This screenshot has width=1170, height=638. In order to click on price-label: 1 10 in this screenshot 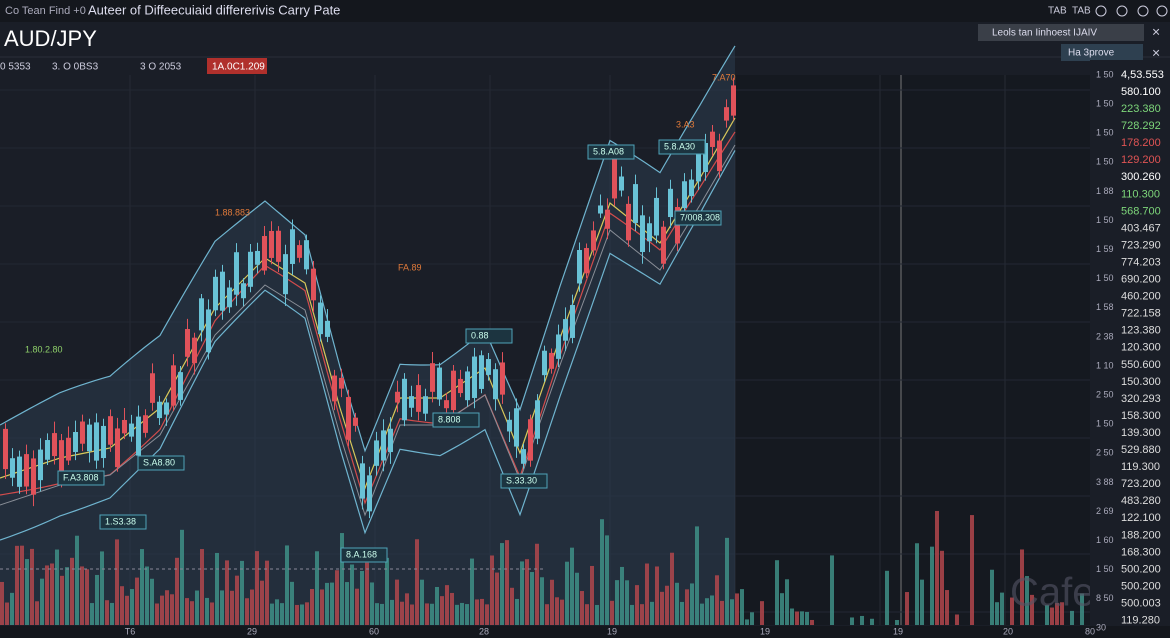, I will do `click(1105, 365)`.